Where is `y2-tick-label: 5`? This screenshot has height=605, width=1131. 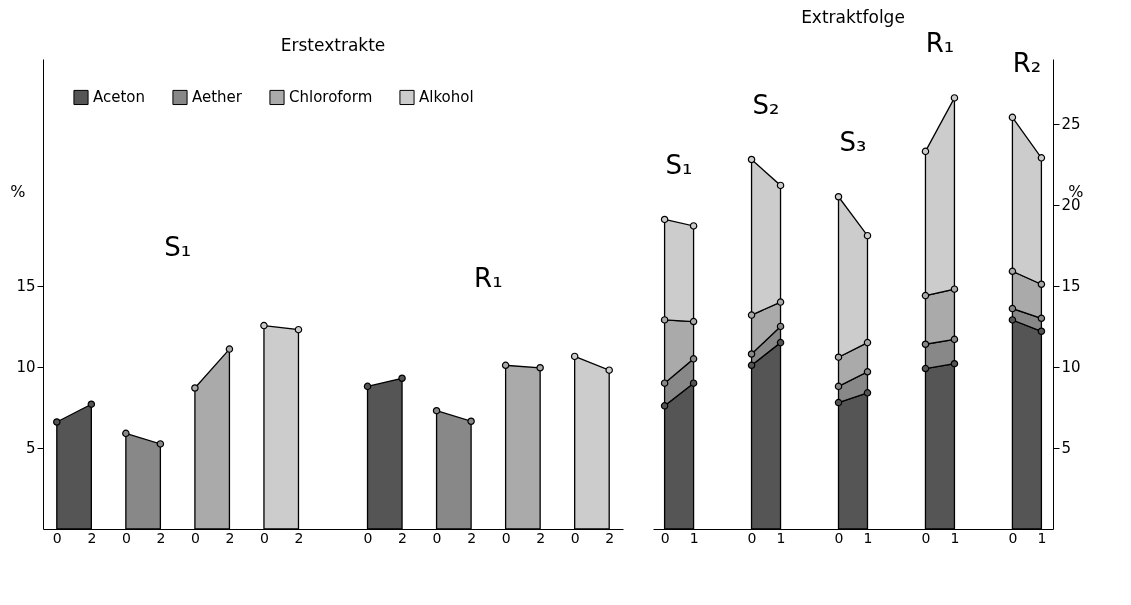
y2-tick-label: 5 is located at coordinates (1066, 448).